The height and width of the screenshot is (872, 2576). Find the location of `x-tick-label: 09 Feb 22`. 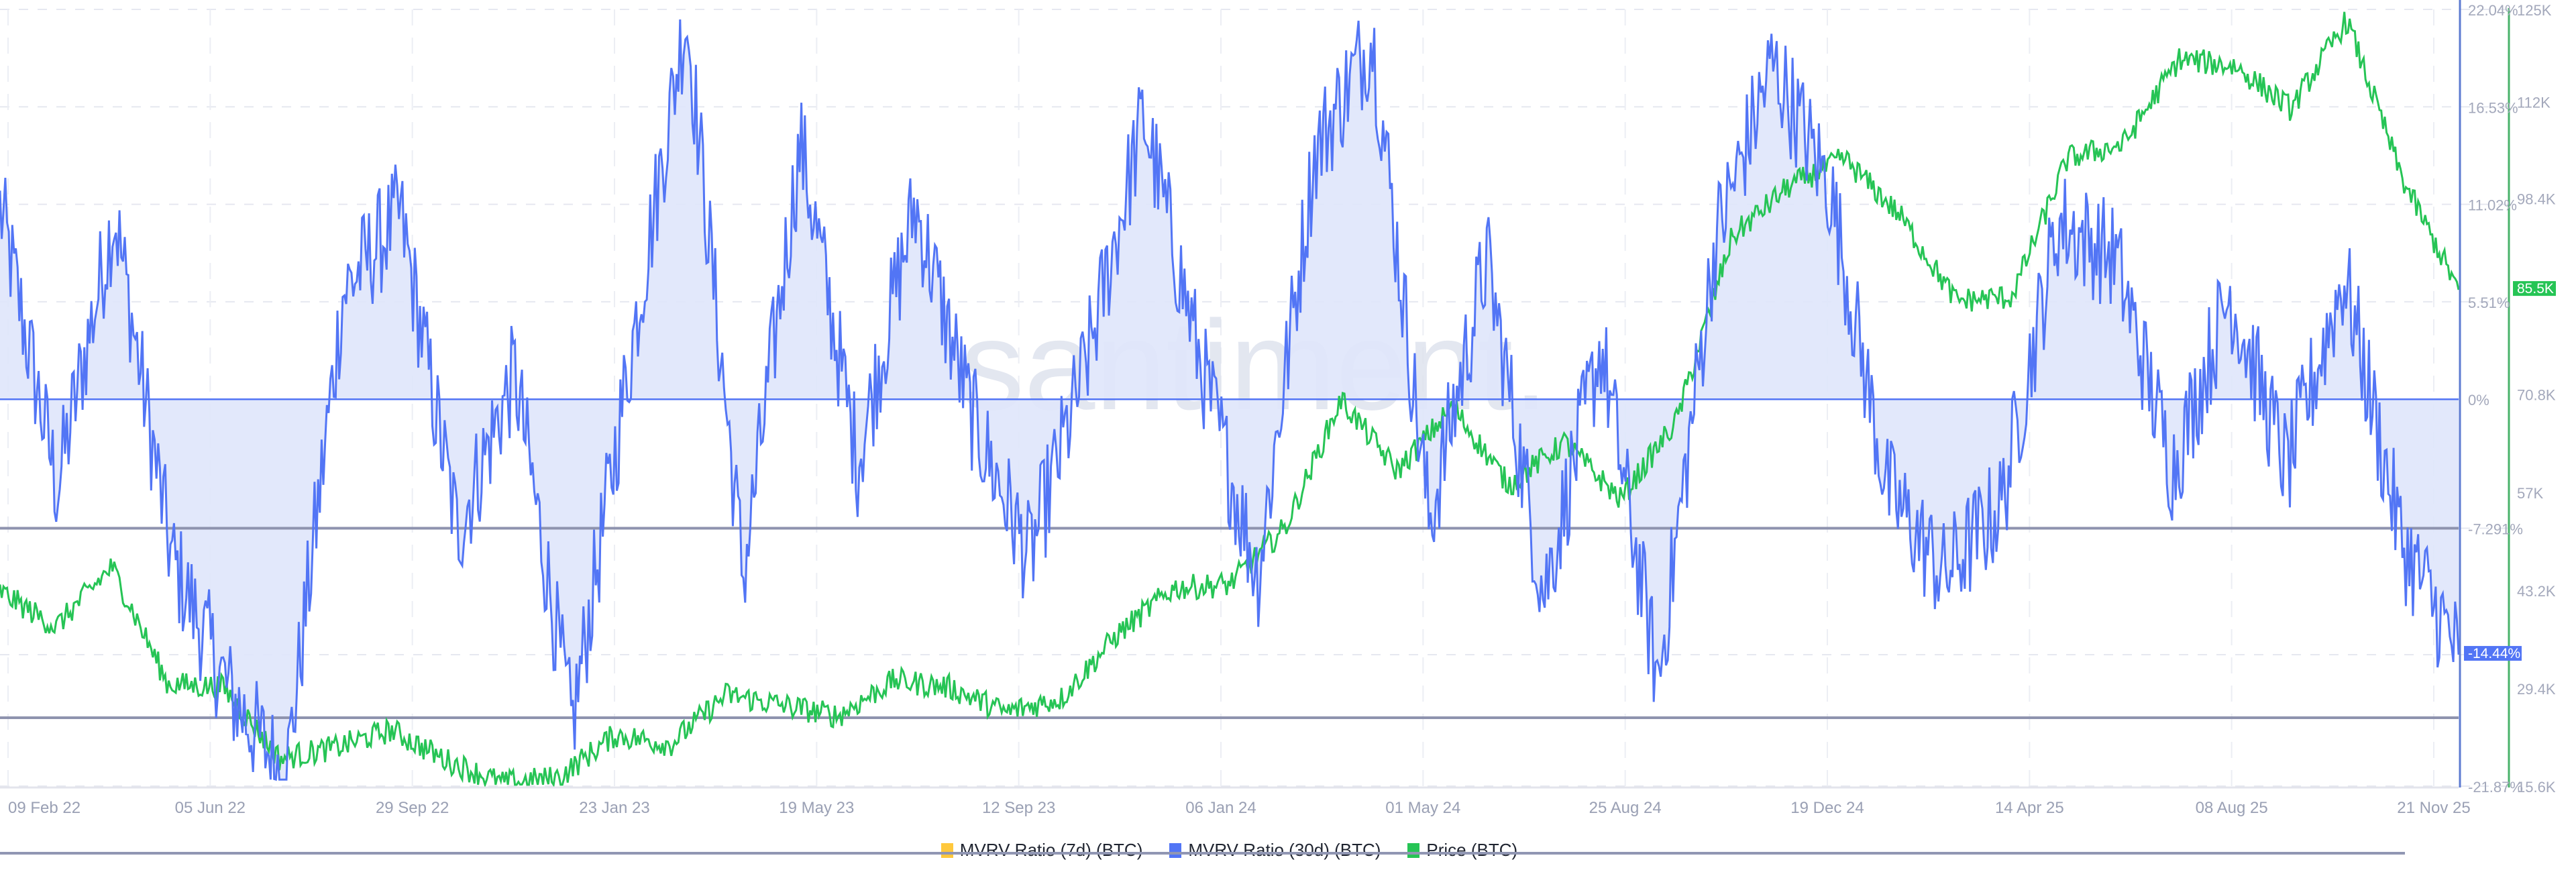

x-tick-label: 09 Feb 22 is located at coordinates (44, 808).